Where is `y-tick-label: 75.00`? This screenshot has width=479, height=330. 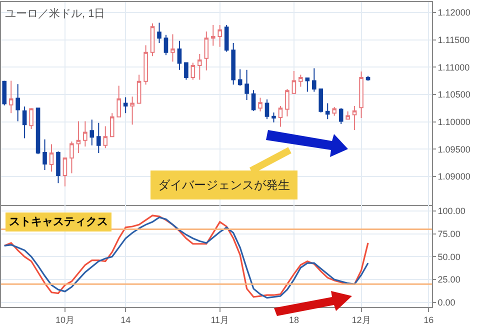 y-tick-label: 75.00 is located at coordinates (449, 233).